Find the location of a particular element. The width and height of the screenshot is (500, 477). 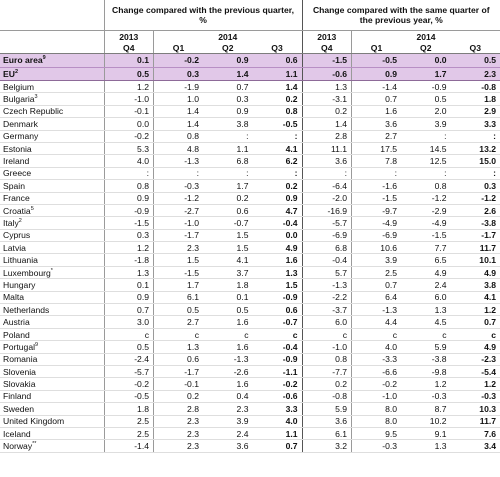

table-row: United Kingdom 2.5 2.3 3.9 4.0 3.6 8.0 10.2 11.7 is located at coordinates (250, 421).